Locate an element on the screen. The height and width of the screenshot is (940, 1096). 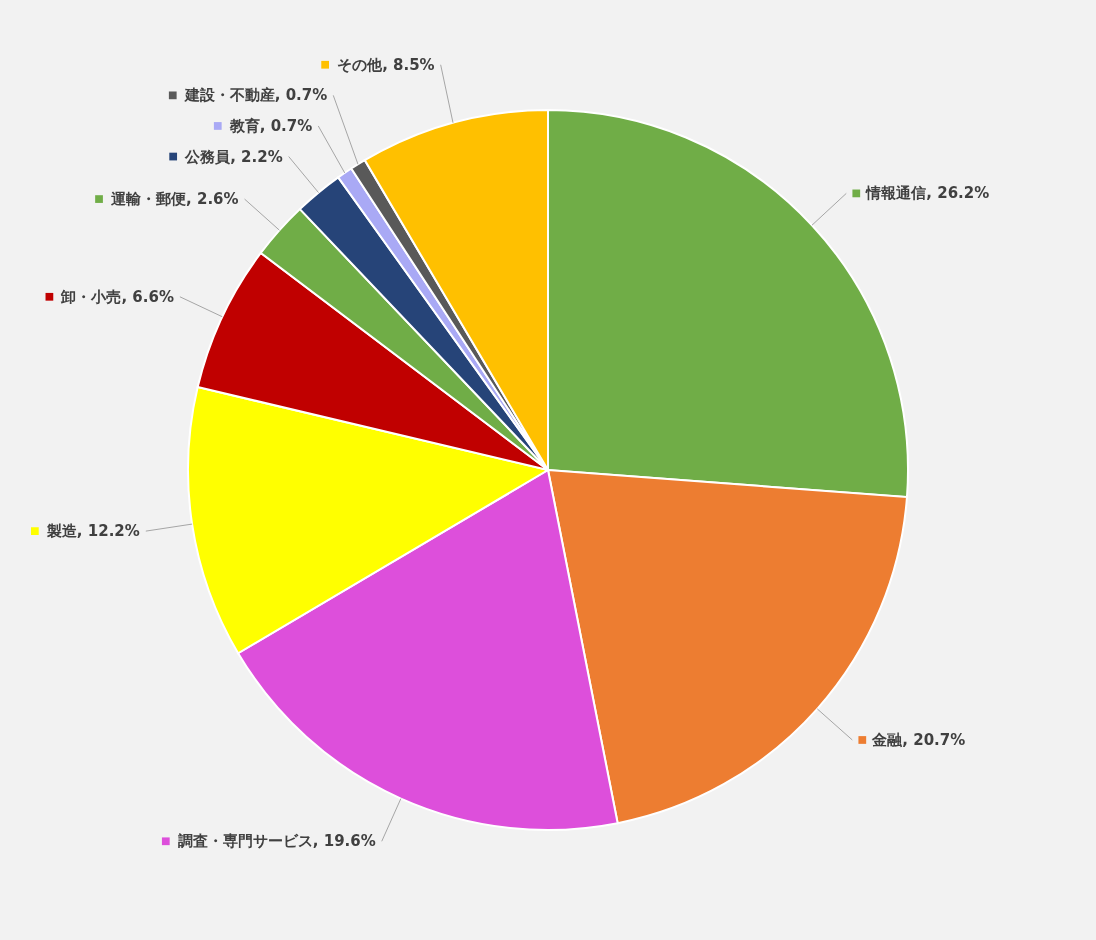
legend-label: 金融, 20.7% is located at coordinates (918, 739).